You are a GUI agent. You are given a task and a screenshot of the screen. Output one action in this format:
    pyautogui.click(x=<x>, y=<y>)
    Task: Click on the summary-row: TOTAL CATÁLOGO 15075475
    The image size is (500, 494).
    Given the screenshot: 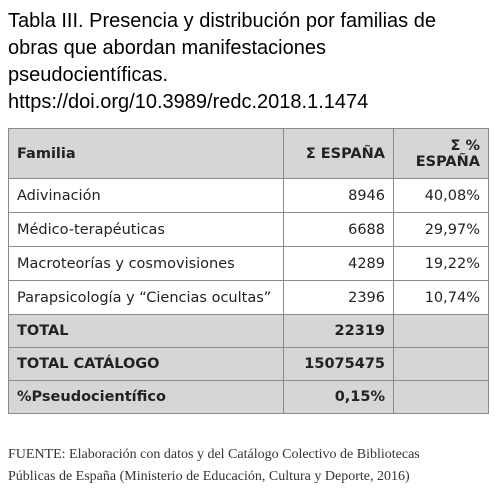 What is the action you would take?
    pyautogui.click(x=248, y=364)
    